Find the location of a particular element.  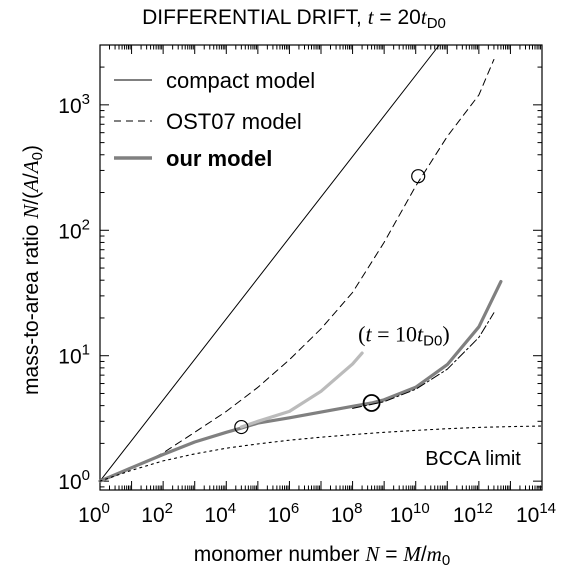

y-tick-label: 10¹ is located at coordinates (74, 355).